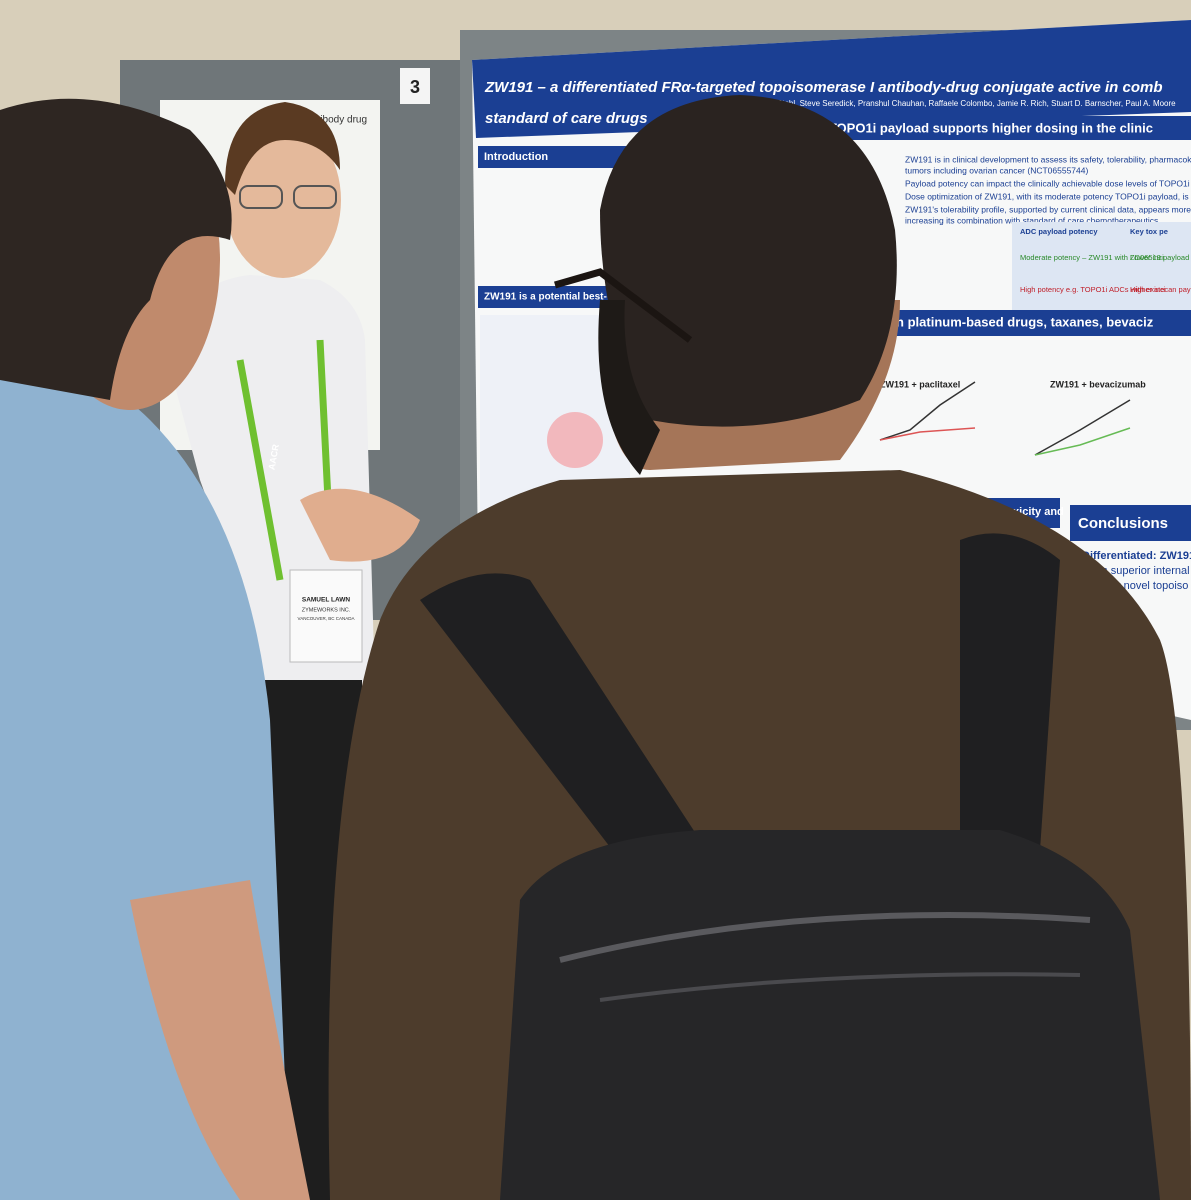 This screenshot has width=1191, height=1200. I want to click on poster-subtitle: standard of care drugs, so click(566, 118).